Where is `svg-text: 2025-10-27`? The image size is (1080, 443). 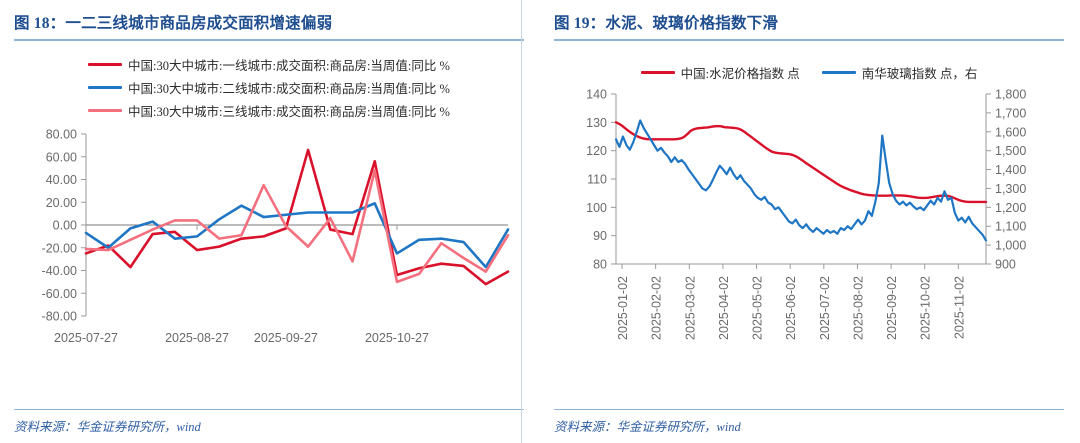
svg-text: 2025-10-27 is located at coordinates (397, 338).